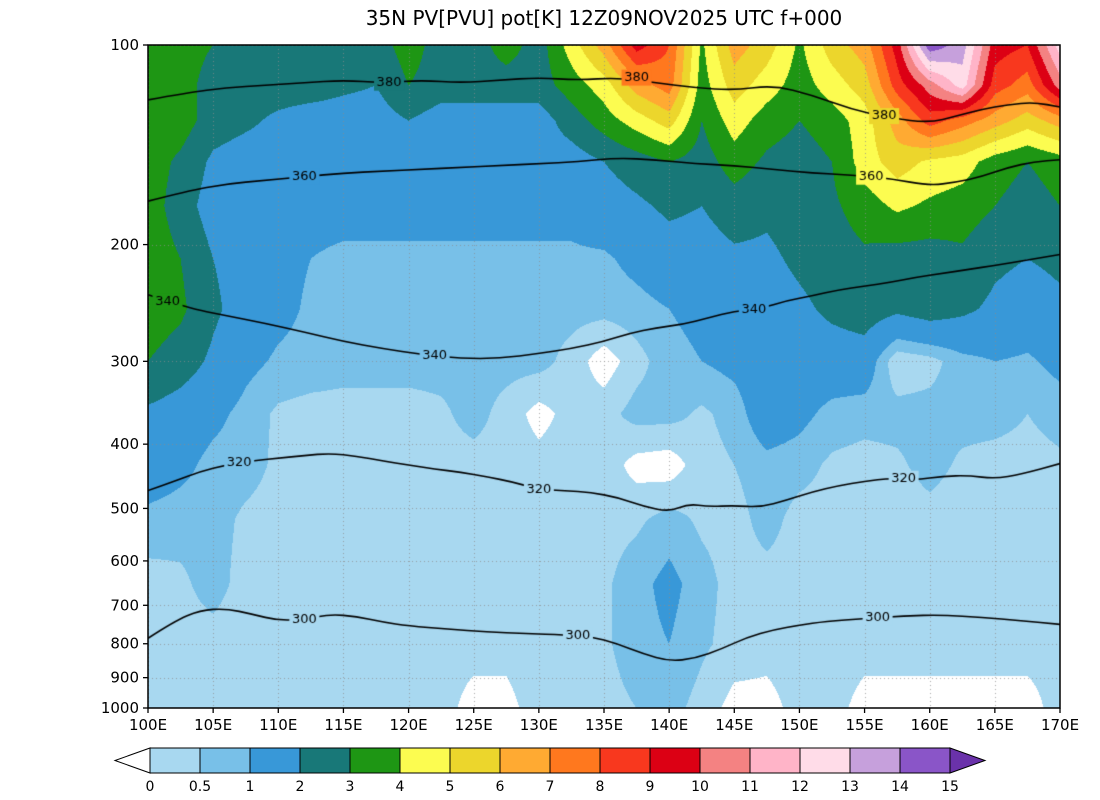 The image size is (1100, 800). I want to click on x-tick-label: 115E, so click(343, 725).